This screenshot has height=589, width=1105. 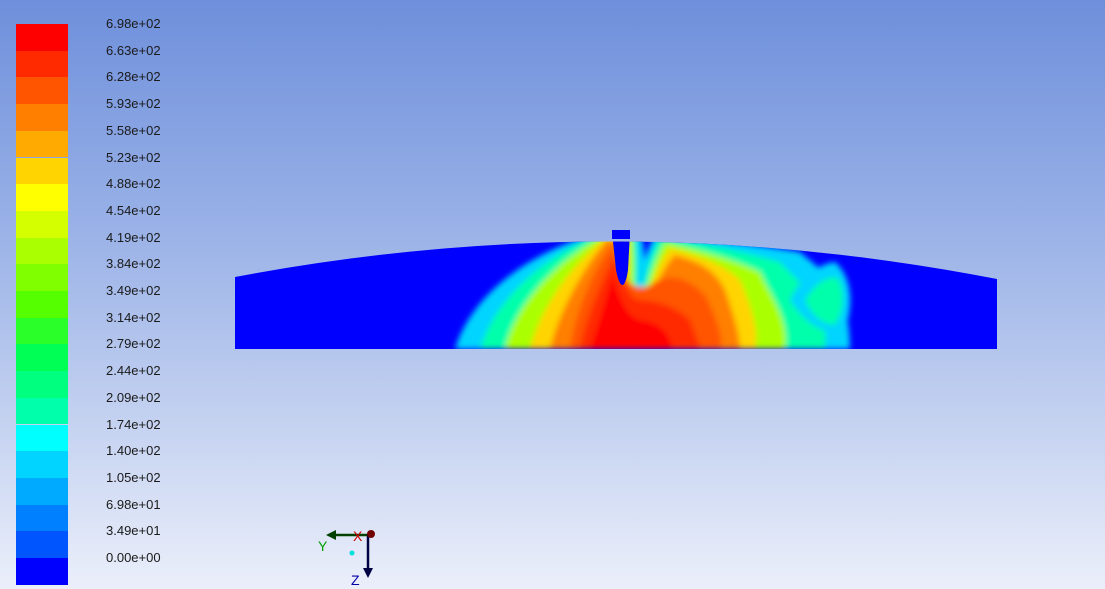 I want to click on contour-domain, so click(x=616, y=295).